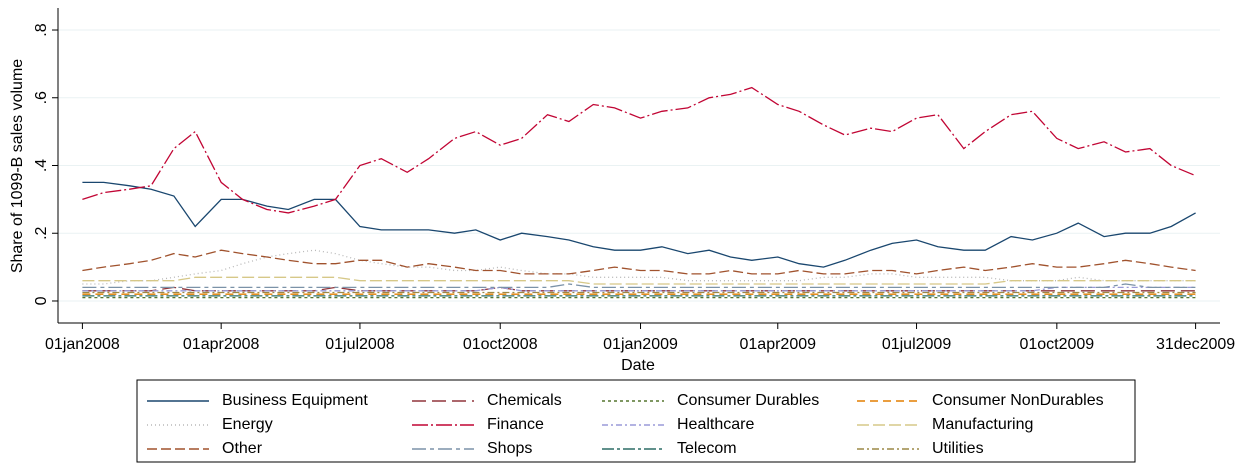  I want to click on legend-label: Finance, so click(515, 424).